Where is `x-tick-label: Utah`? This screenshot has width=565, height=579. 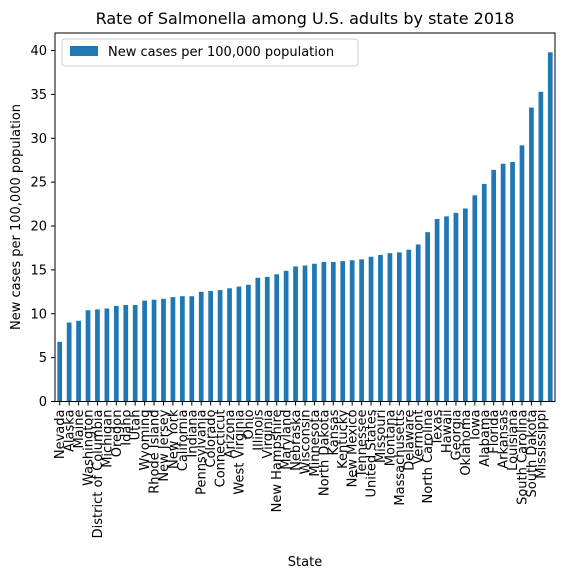
x-tick-label: Utah is located at coordinates (136, 425).